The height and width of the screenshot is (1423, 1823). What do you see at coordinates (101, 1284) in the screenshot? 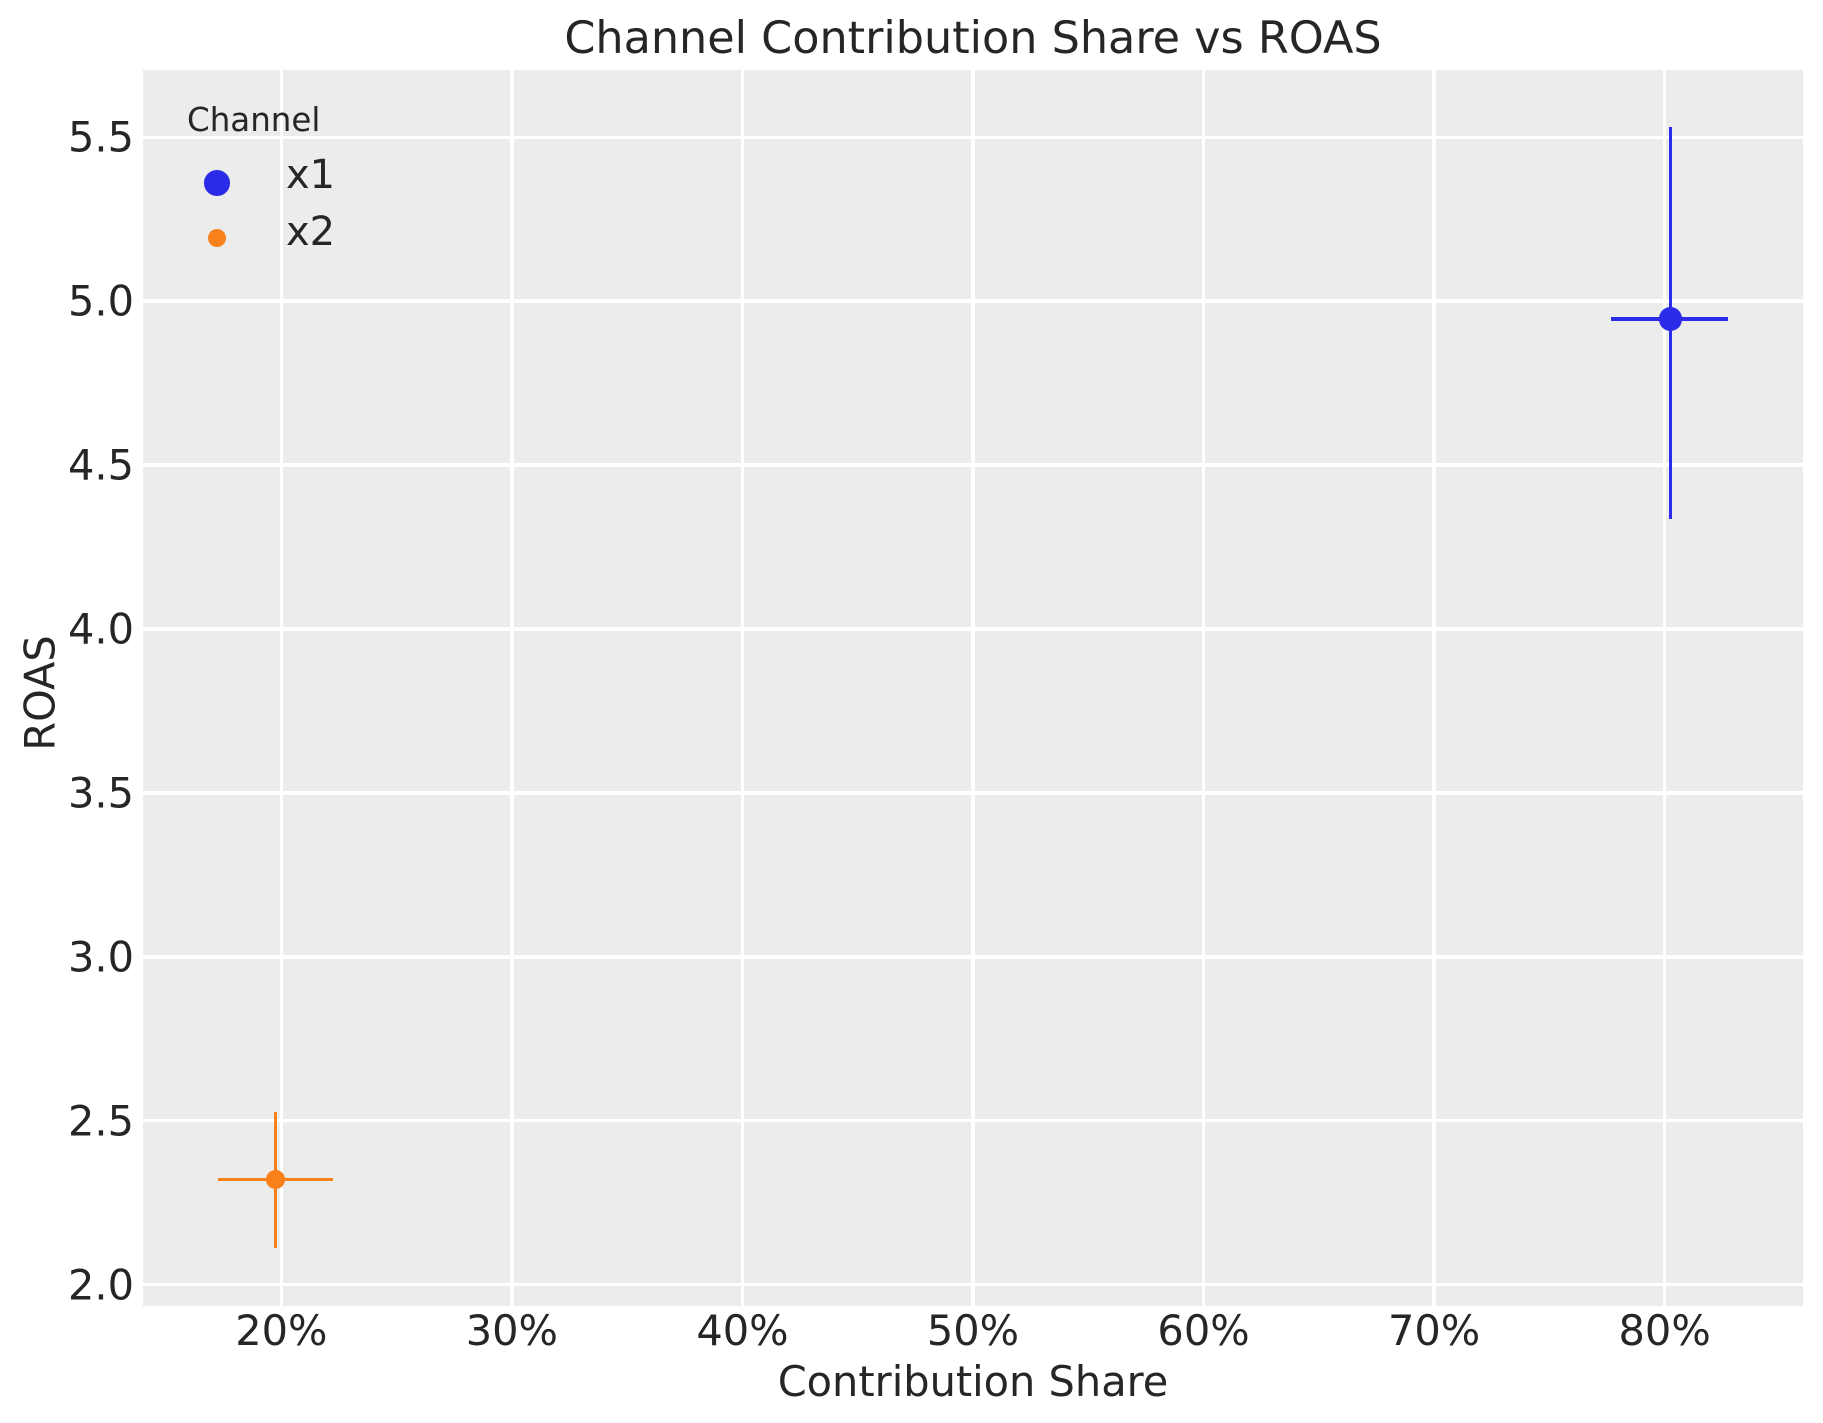
I see `y-tick-2.0: 2.0` at bounding box center [101, 1284].